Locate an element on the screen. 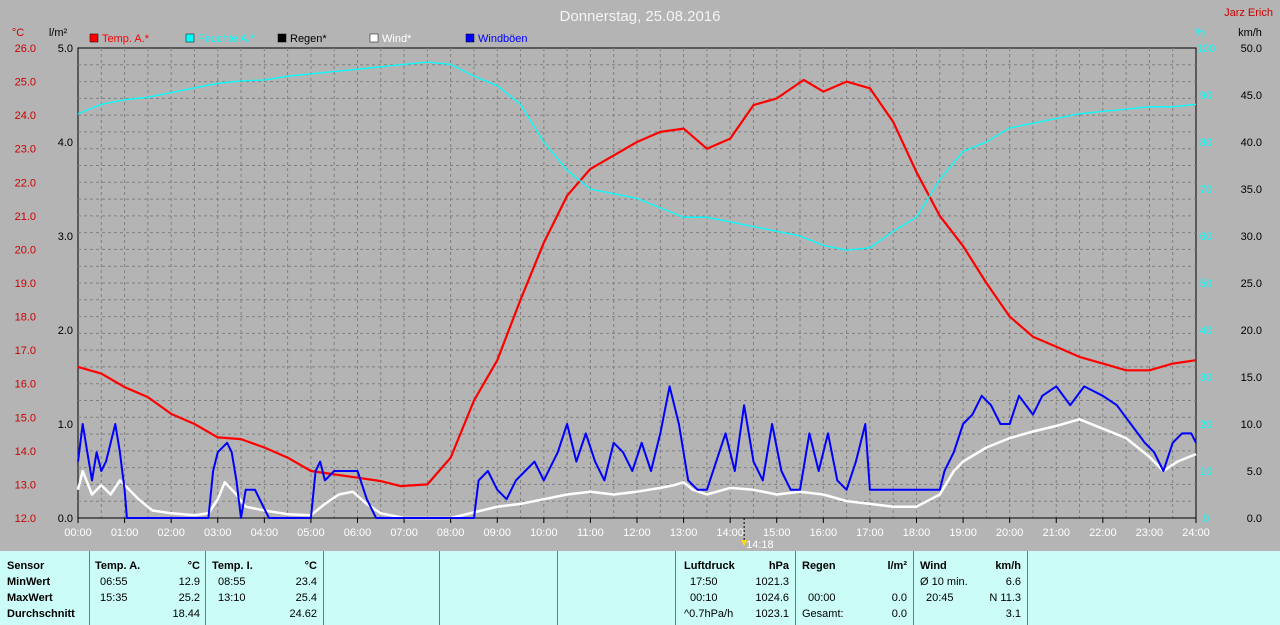  wind-axis-unit: km/h is located at coordinates (1250, 33).